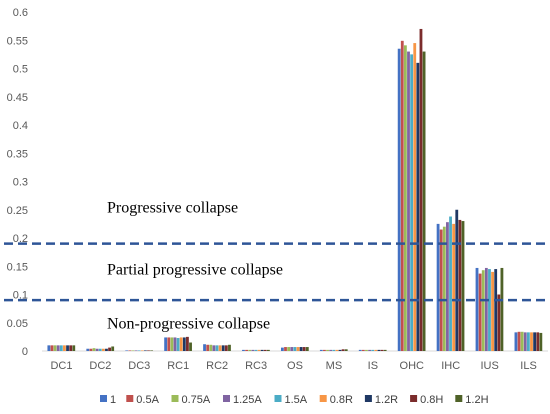  I want to click on bar-ius-0_8r, so click(492, 311).